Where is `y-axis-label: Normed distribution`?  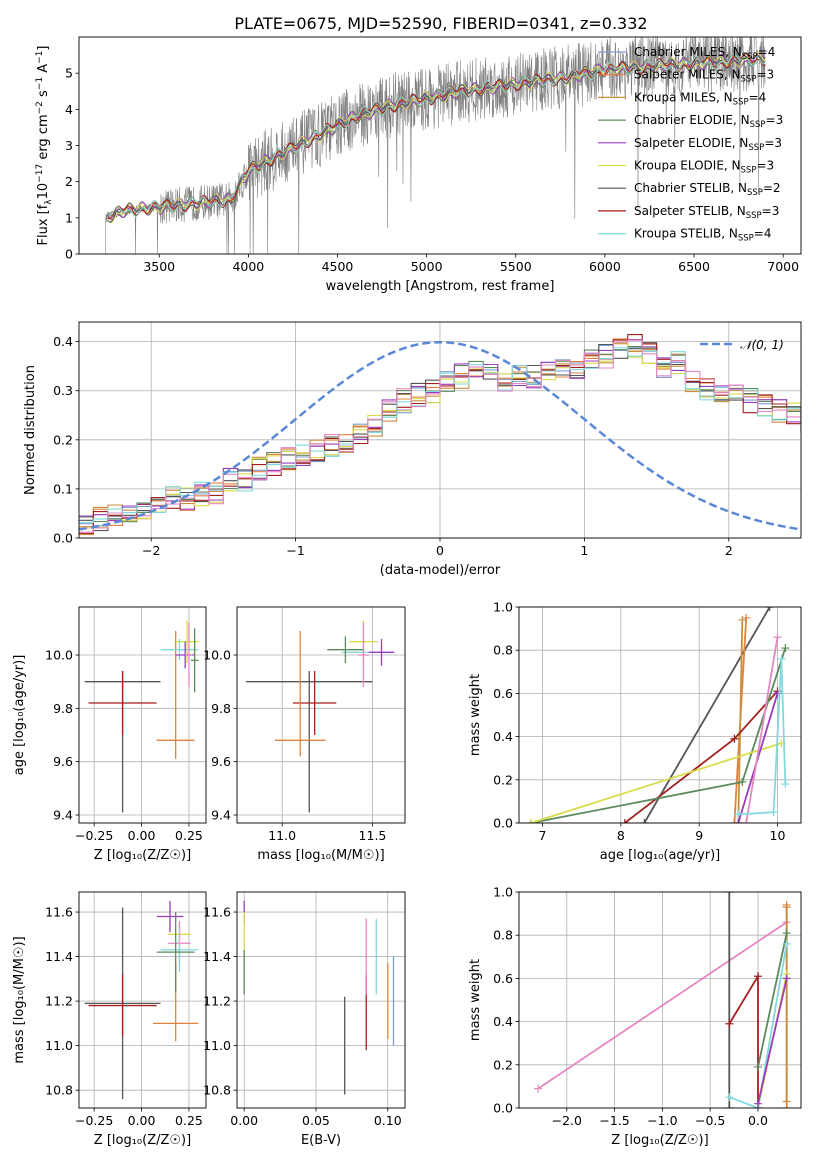
y-axis-label: Normed distribution is located at coordinates (30, 430).